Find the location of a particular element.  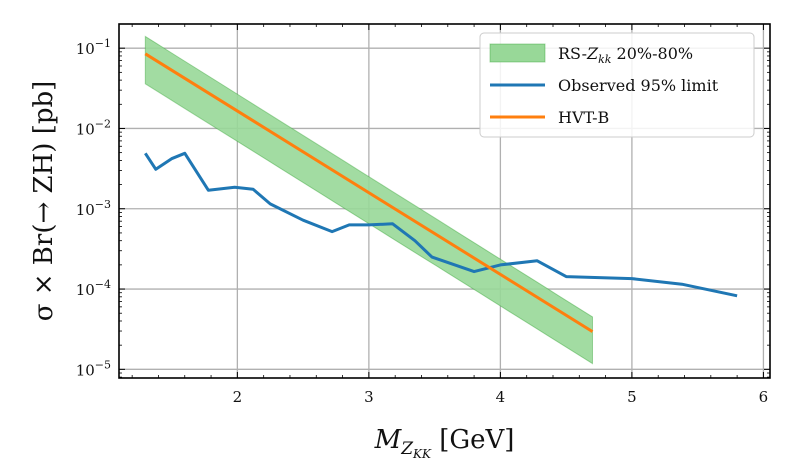

x-tick-label: 4 is located at coordinates (501, 397).